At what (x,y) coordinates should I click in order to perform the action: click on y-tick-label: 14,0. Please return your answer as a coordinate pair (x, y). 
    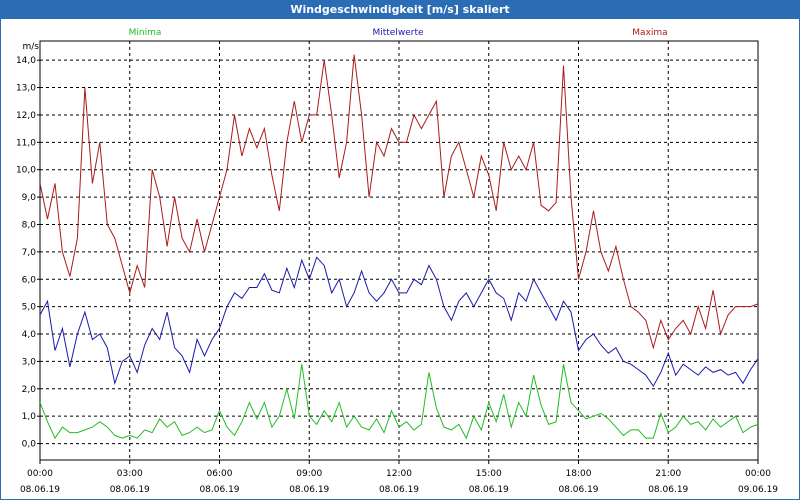
    Looking at the image, I should click on (26, 61).